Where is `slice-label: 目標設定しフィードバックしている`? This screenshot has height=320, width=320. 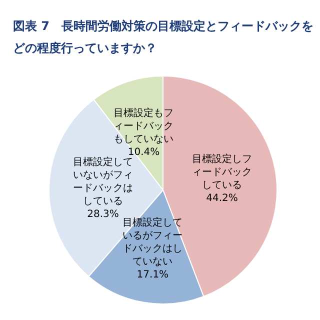
slice-label: 目標設定しフィードバックしている is located at coordinates (222, 172).